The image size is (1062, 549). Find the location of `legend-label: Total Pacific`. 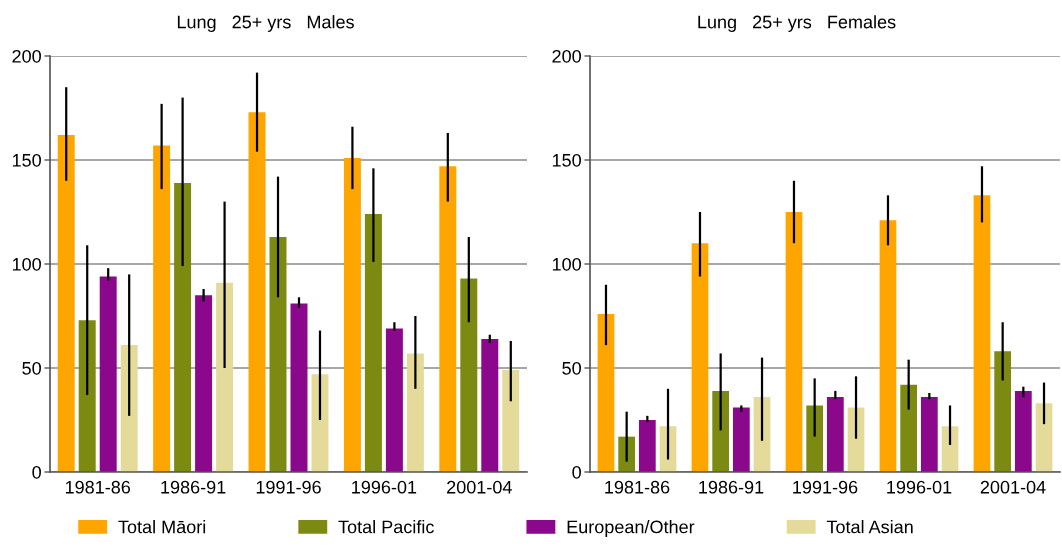

legend-label: Total Pacific is located at coordinates (386, 527).